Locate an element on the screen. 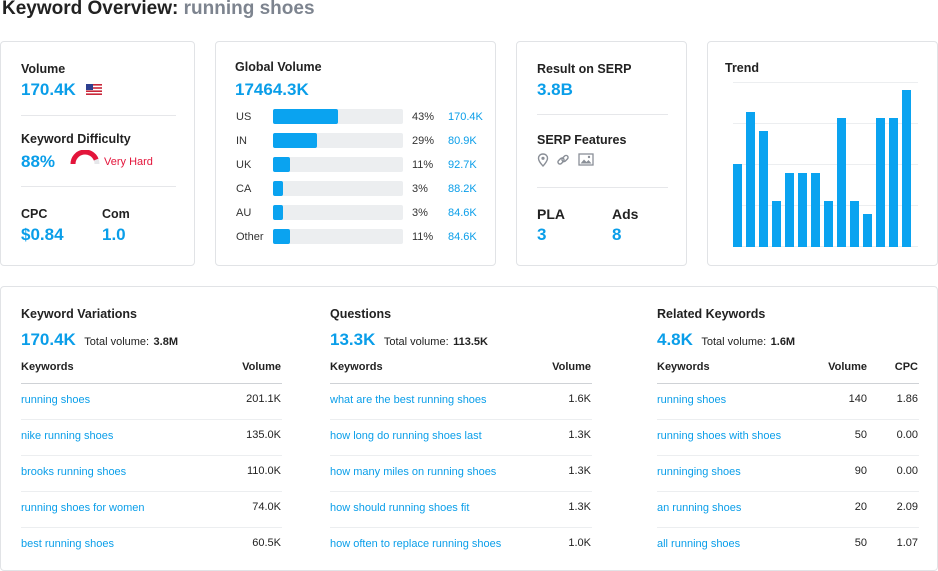  pla-label: PLA is located at coordinates (551, 214).